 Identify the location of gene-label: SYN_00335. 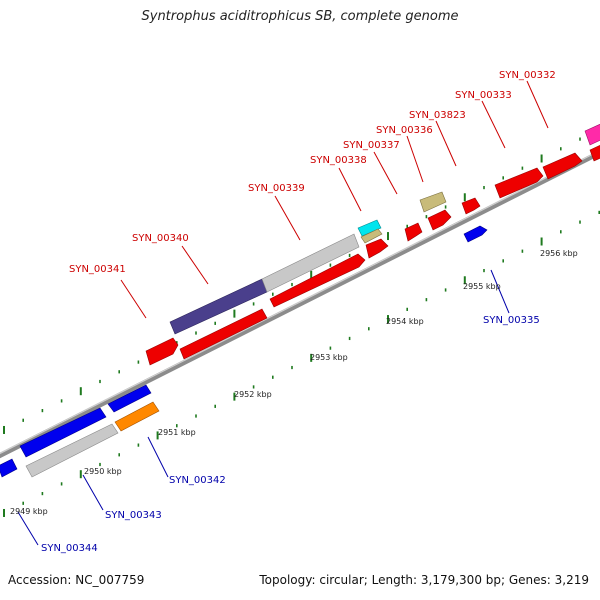
(511, 320).